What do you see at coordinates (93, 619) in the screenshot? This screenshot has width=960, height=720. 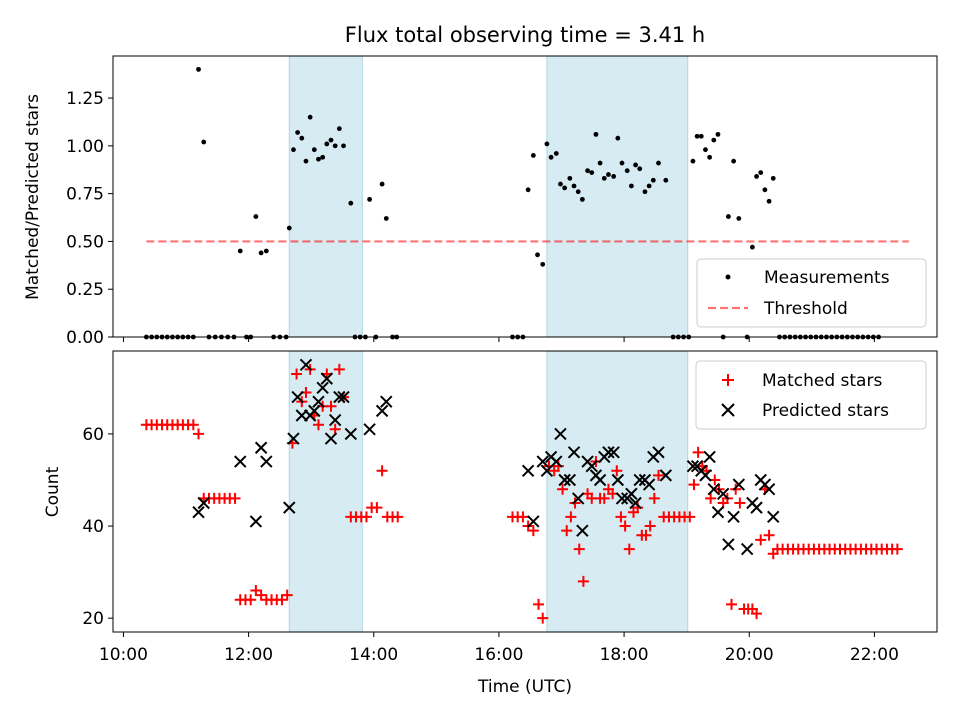 I see `y-tick-label-1: 20` at bounding box center [93, 619].